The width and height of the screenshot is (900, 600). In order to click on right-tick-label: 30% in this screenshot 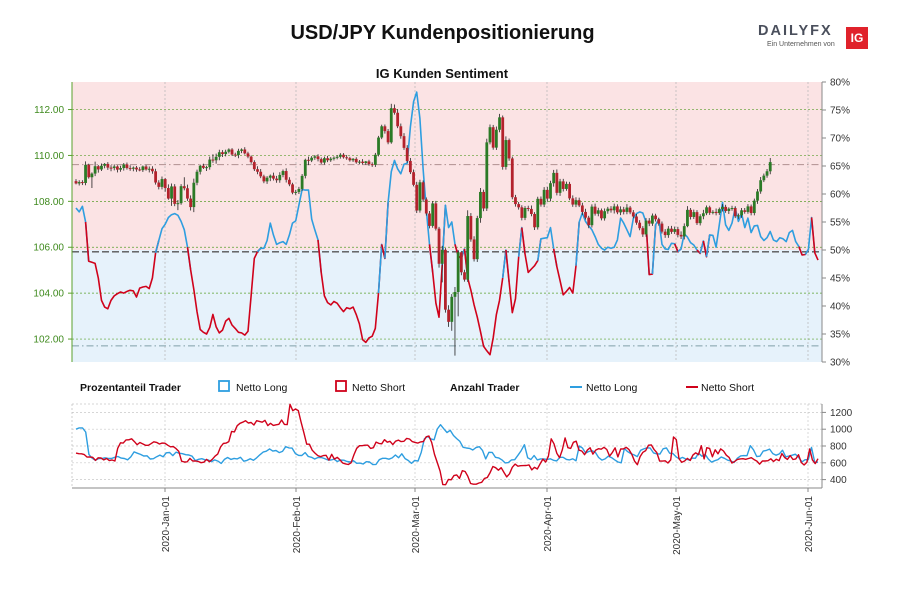, I will do `click(840, 363)`.